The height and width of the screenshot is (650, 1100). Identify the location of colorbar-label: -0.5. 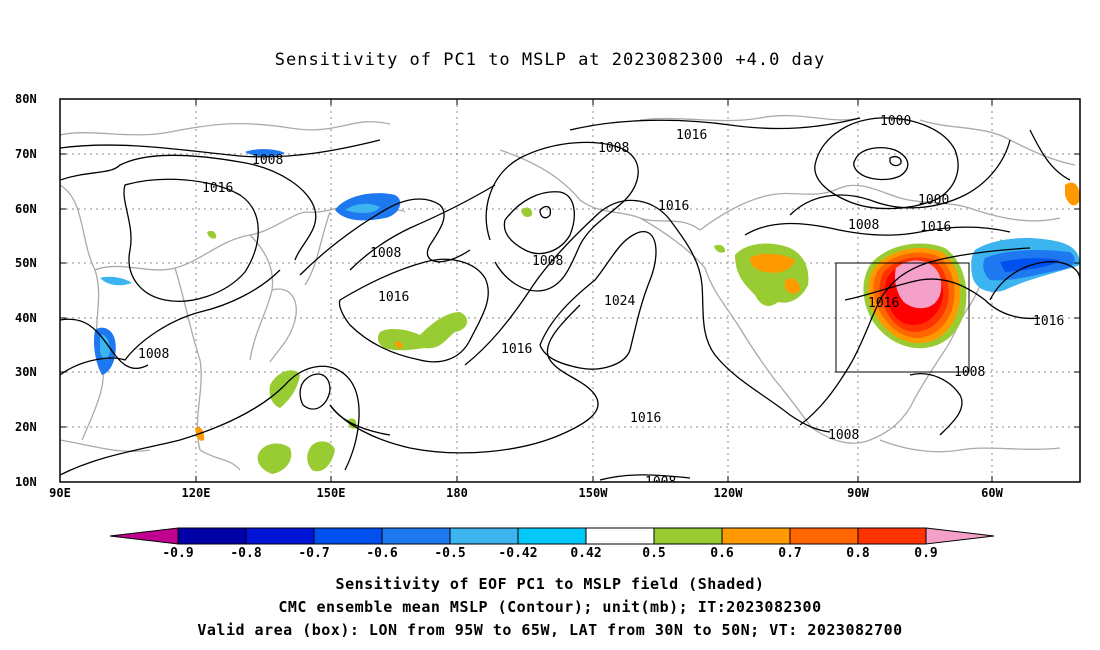
(449, 553).